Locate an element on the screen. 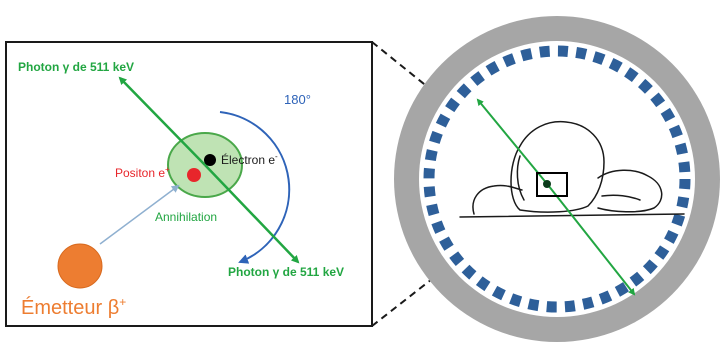 This screenshot has height=352, width=726. annihilation-point is located at coordinates (547, 184).